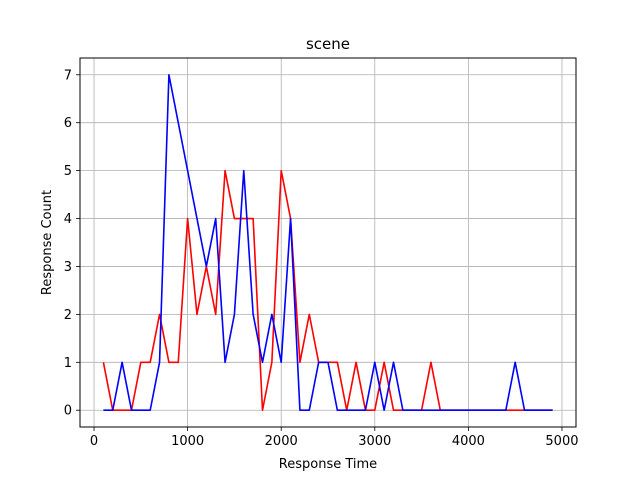  What do you see at coordinates (468, 441) in the screenshot?
I see `x-tick-label: 4000` at bounding box center [468, 441].